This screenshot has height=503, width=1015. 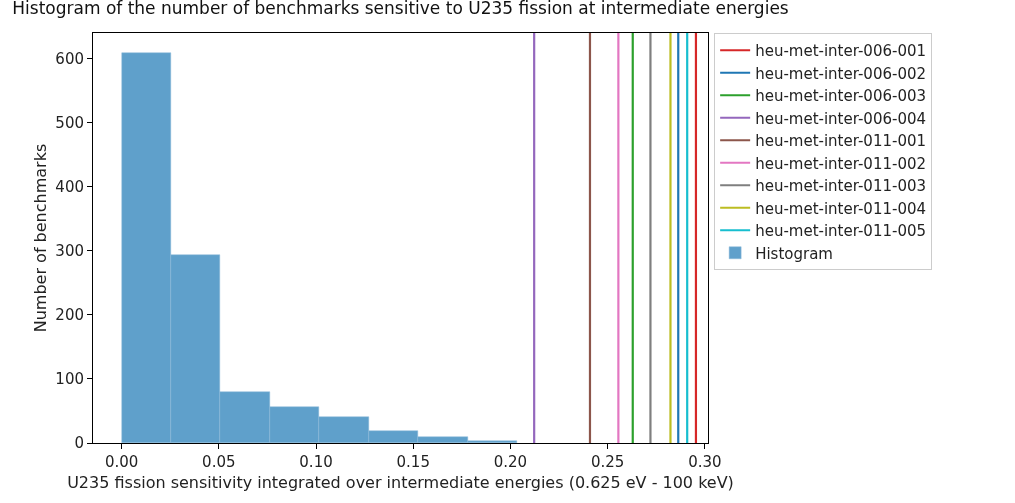 What do you see at coordinates (841, 73) in the screenshot?
I see `legend-label: heu-met-inter-006-002` at bounding box center [841, 73].